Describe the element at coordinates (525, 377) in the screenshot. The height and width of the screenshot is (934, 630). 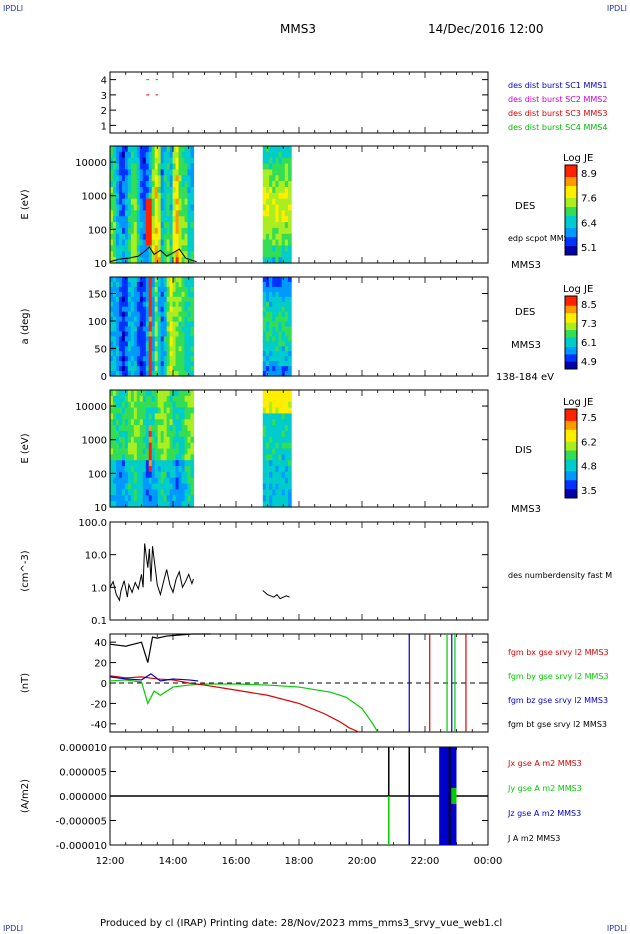
I see `des-pitch-energy-range: 138-184 eV` at that location.